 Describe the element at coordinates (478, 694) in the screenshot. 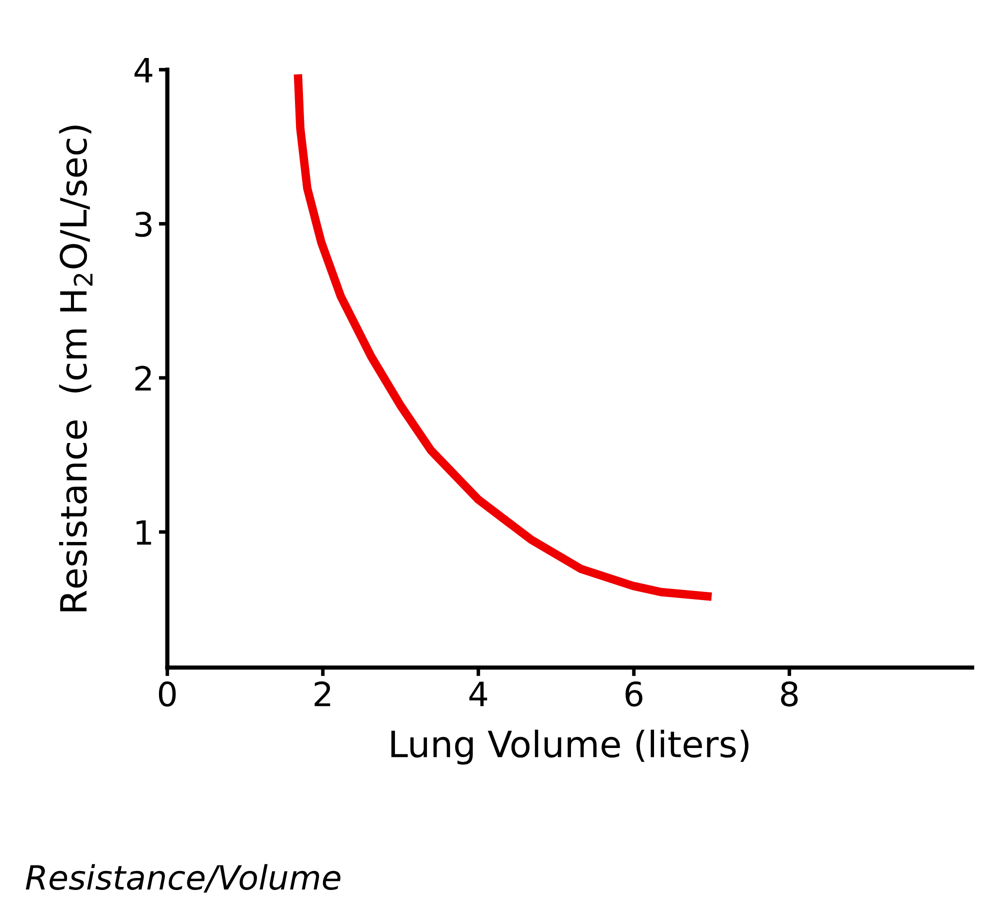

I see `x-tick-label: 4` at that location.